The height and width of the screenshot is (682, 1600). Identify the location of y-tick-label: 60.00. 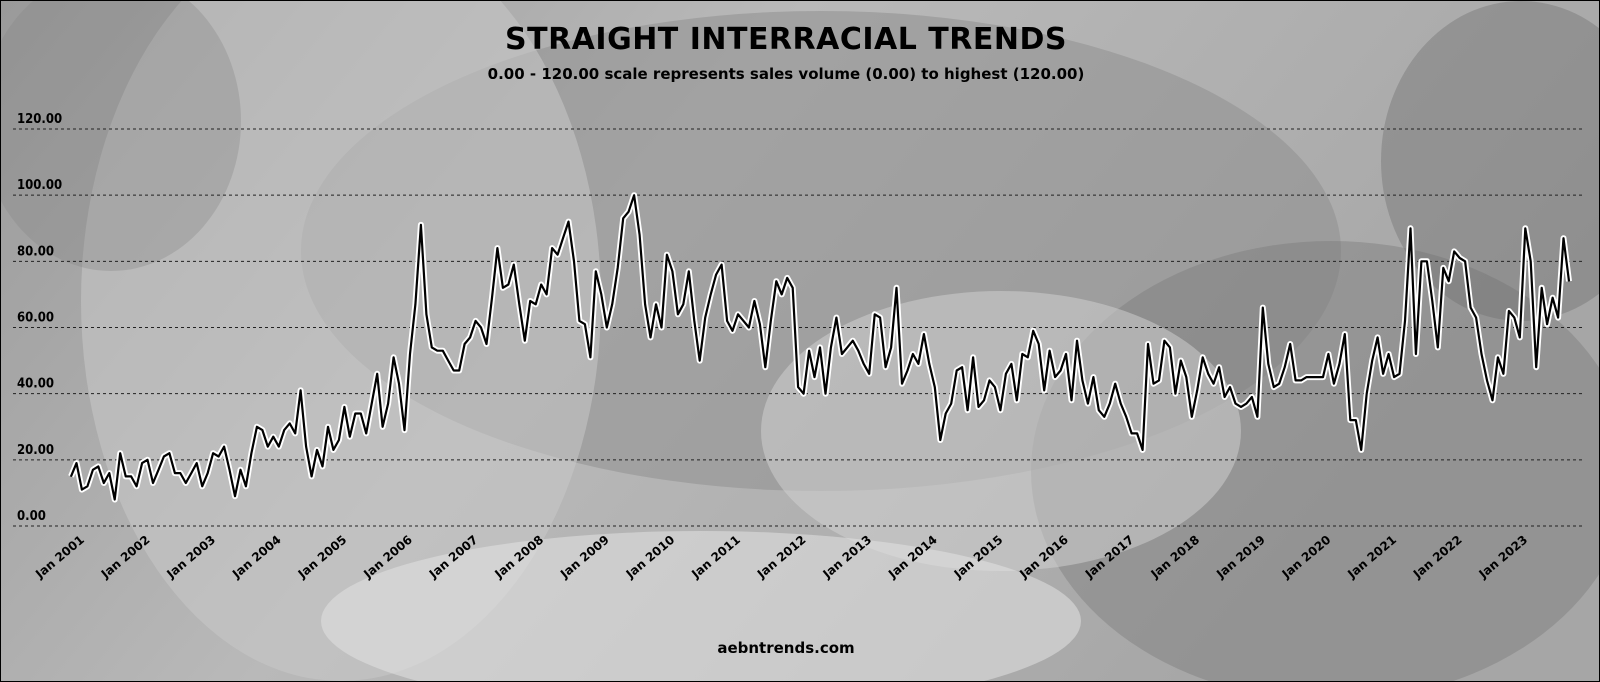
(35, 318).